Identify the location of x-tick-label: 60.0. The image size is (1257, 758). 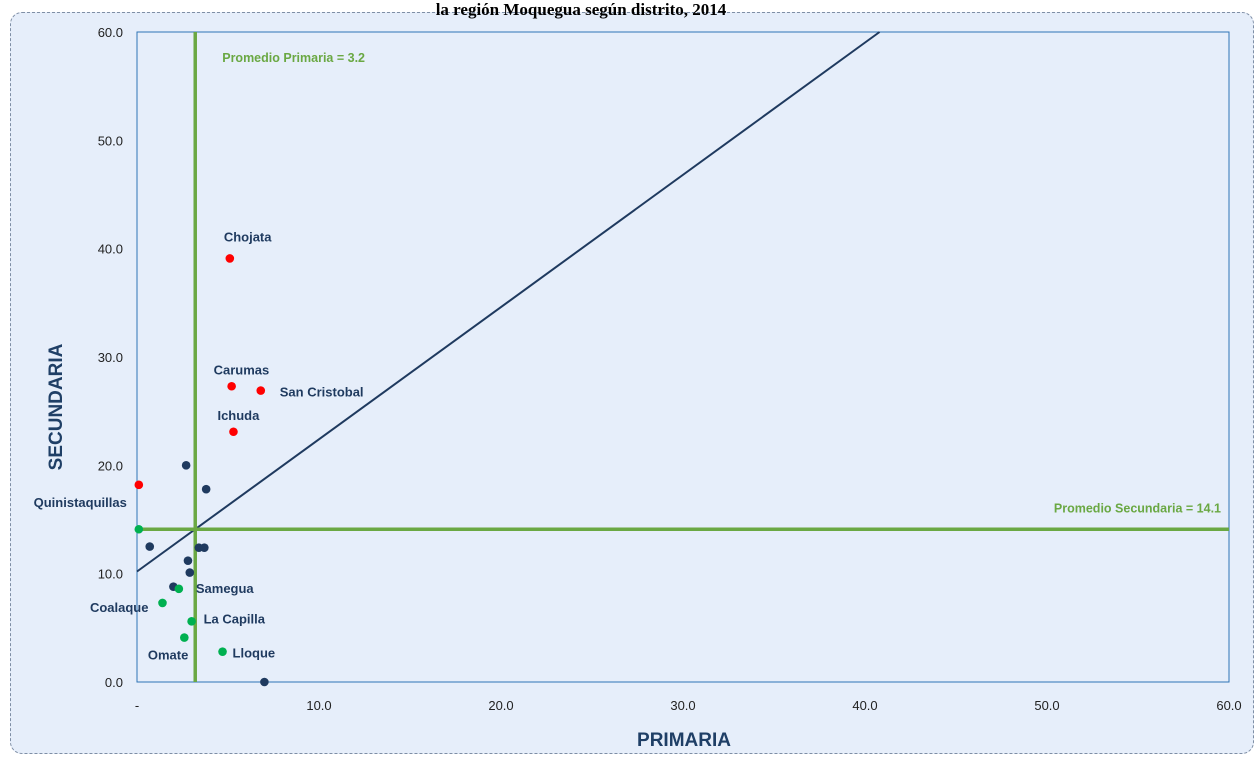
(1228, 705).